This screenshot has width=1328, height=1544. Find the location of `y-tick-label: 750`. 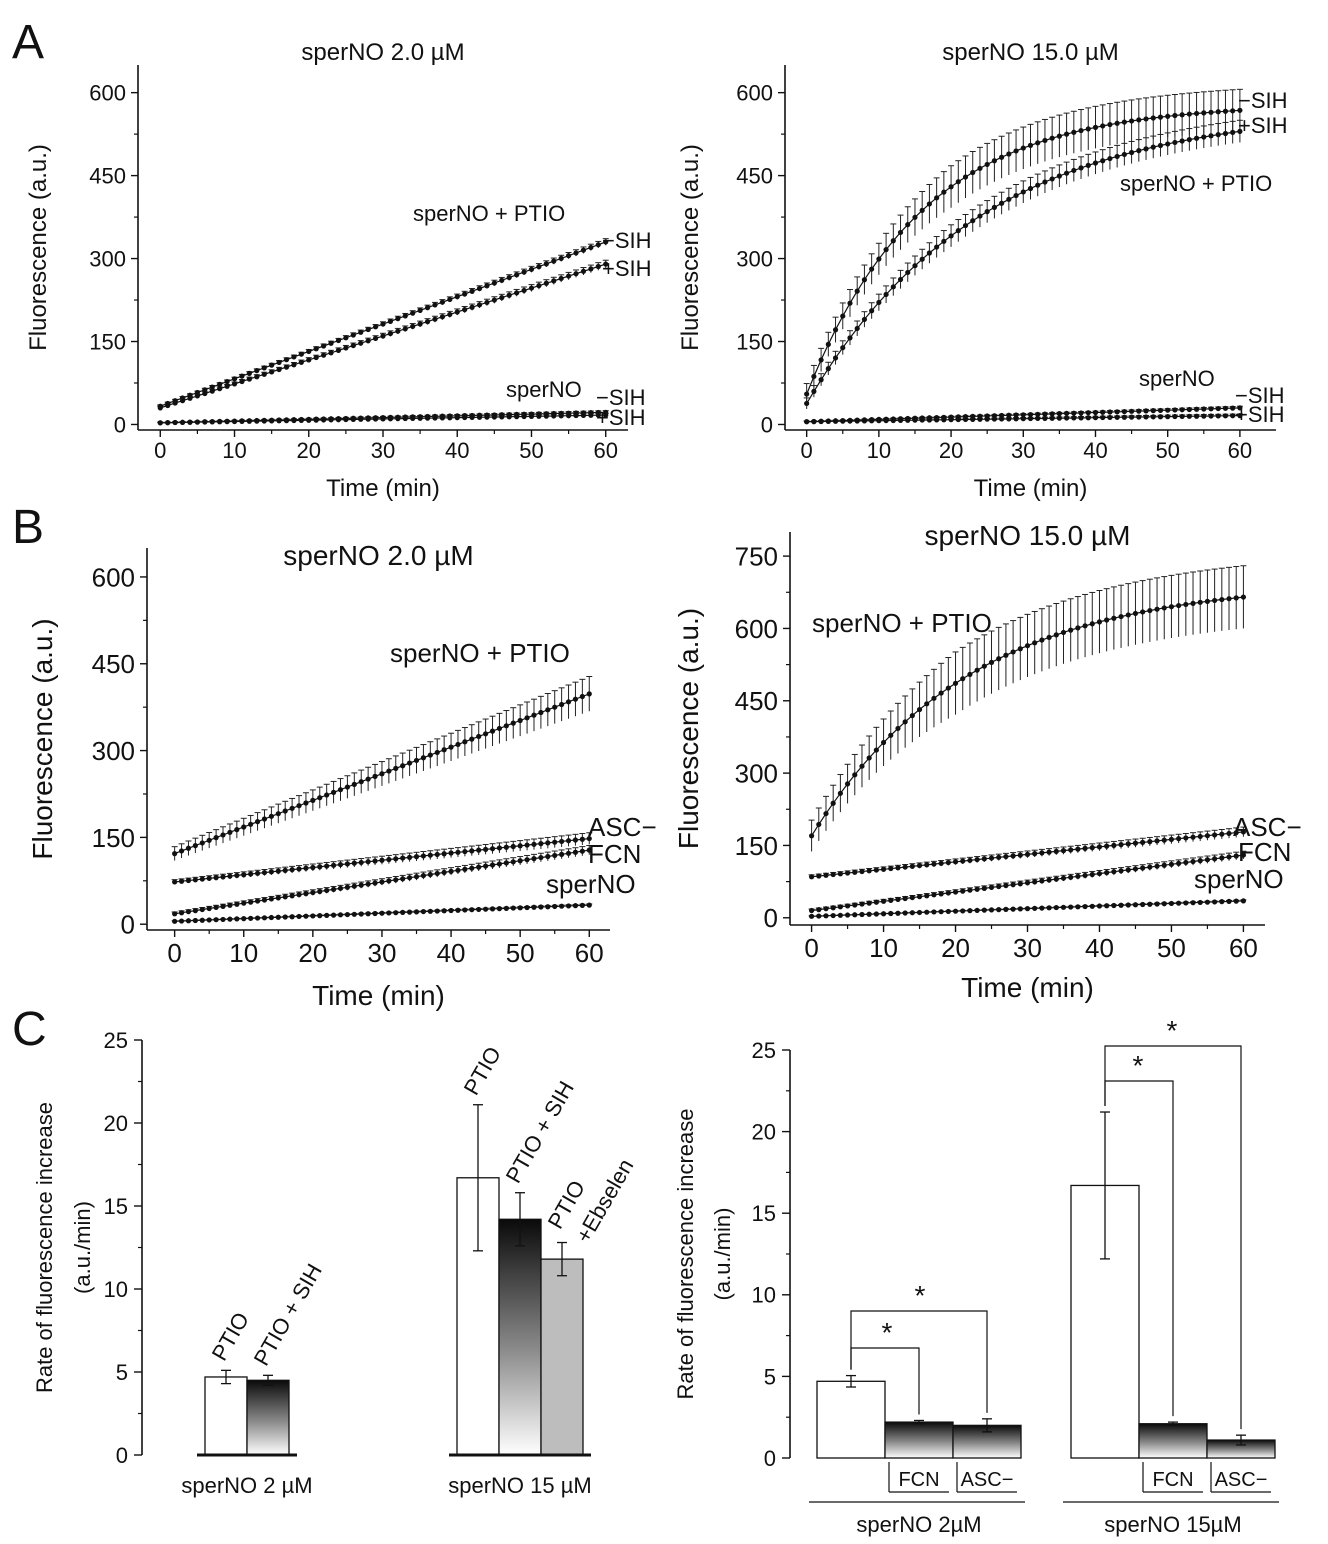

y-tick-label: 750 is located at coordinates (756, 556).